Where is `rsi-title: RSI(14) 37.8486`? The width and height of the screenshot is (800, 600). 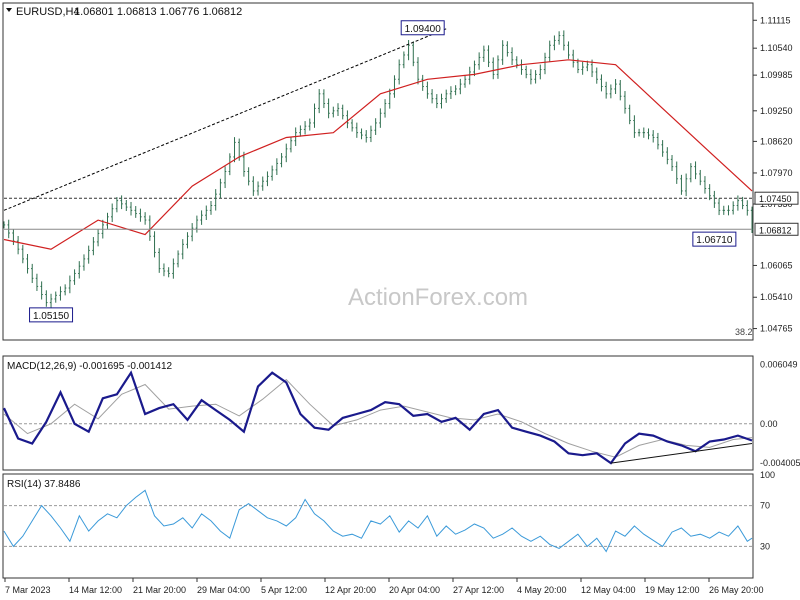
rsi-title: RSI(14) 37.8486 is located at coordinates (44, 484).